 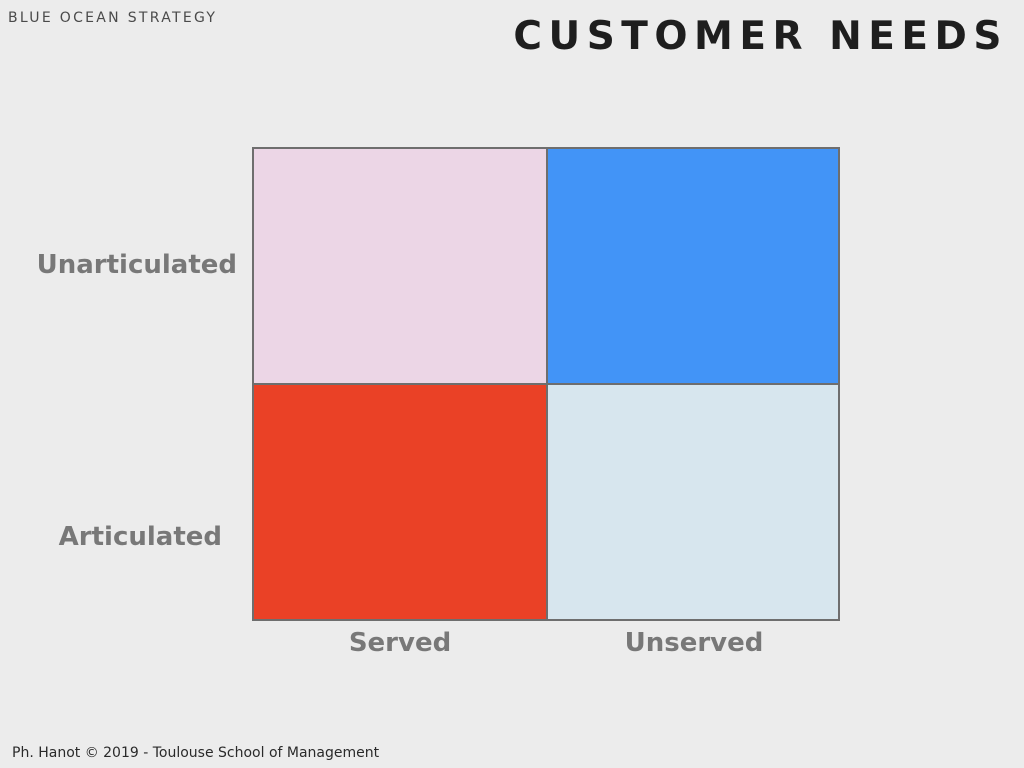 What do you see at coordinates (694, 643) in the screenshot?
I see `x-axis-label-unserved: Unserved` at bounding box center [694, 643].